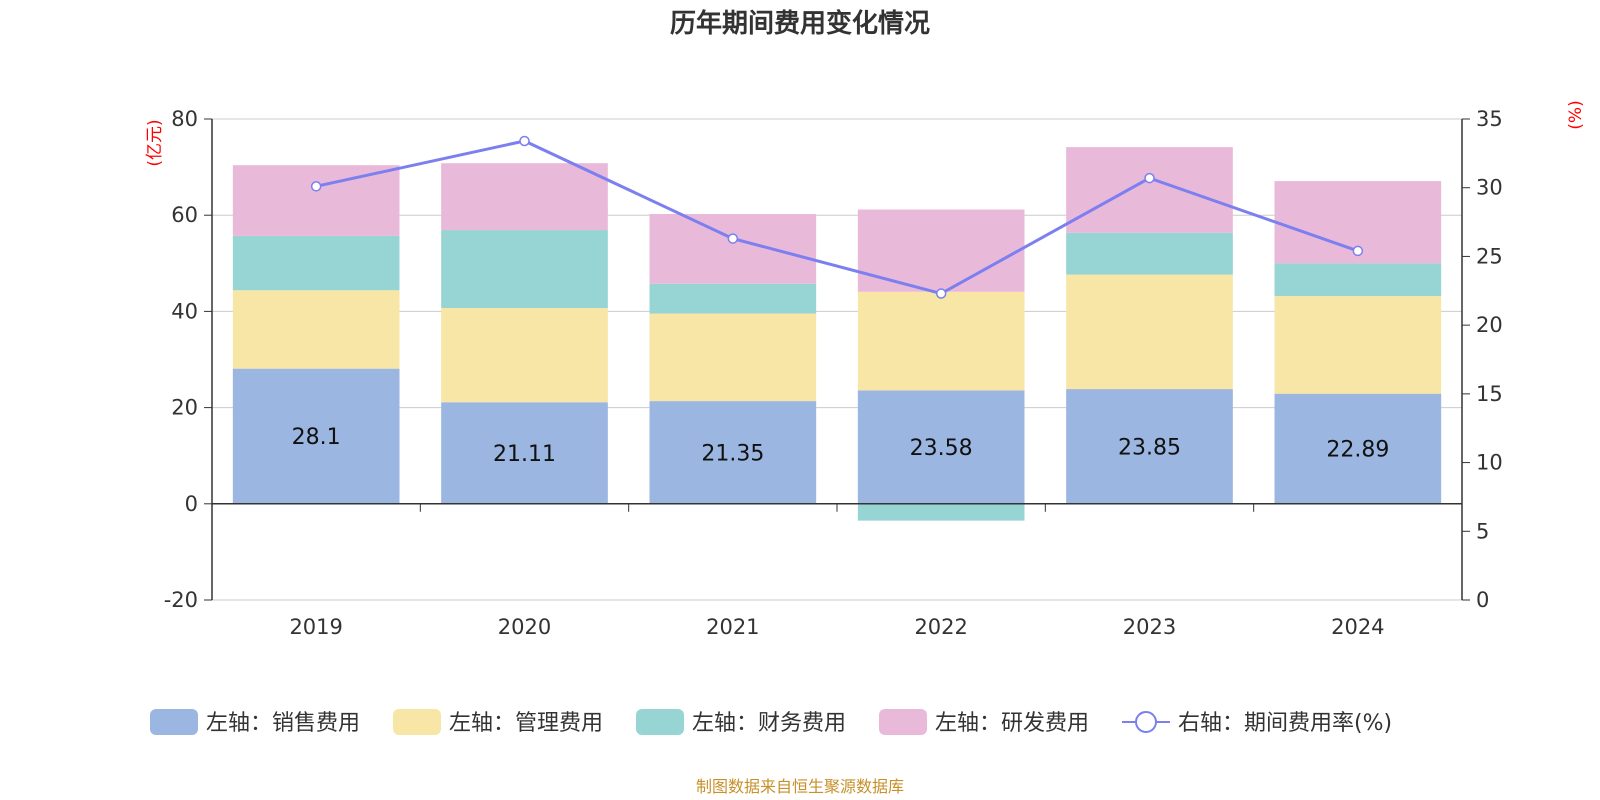 Image resolution: width=1600 pixels, height=800 pixels. Describe the element at coordinates (316, 329) in the screenshot. I see `bar-segment-series-1-2019` at that location.